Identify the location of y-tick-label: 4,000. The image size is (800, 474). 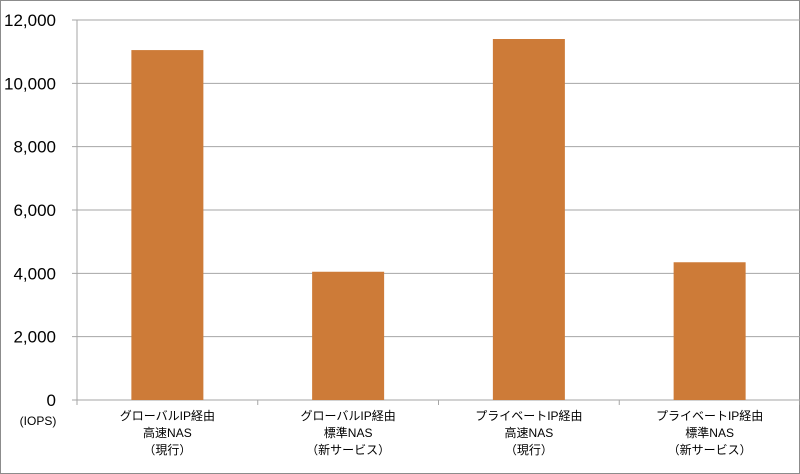
(34, 273).